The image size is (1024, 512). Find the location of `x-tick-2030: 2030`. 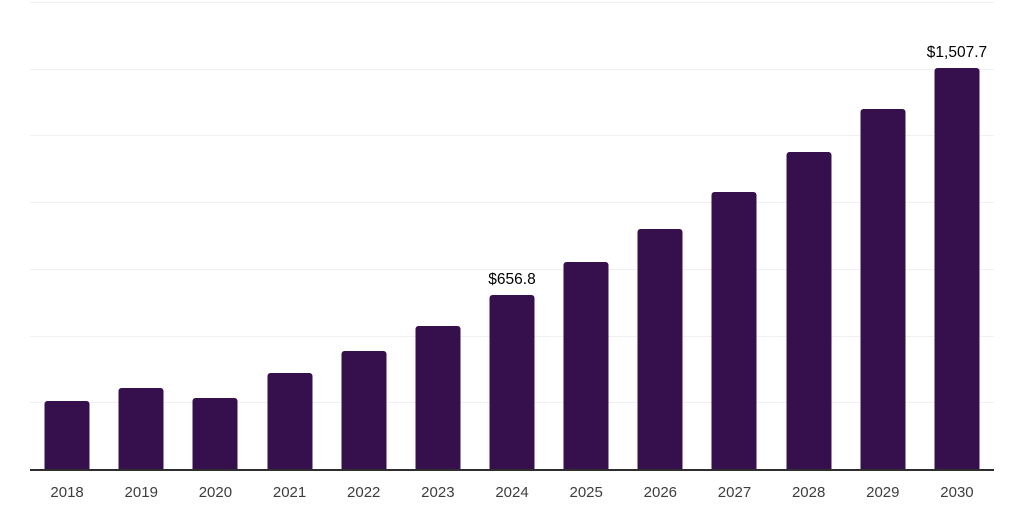

x-tick-2030: 2030 is located at coordinates (957, 492).